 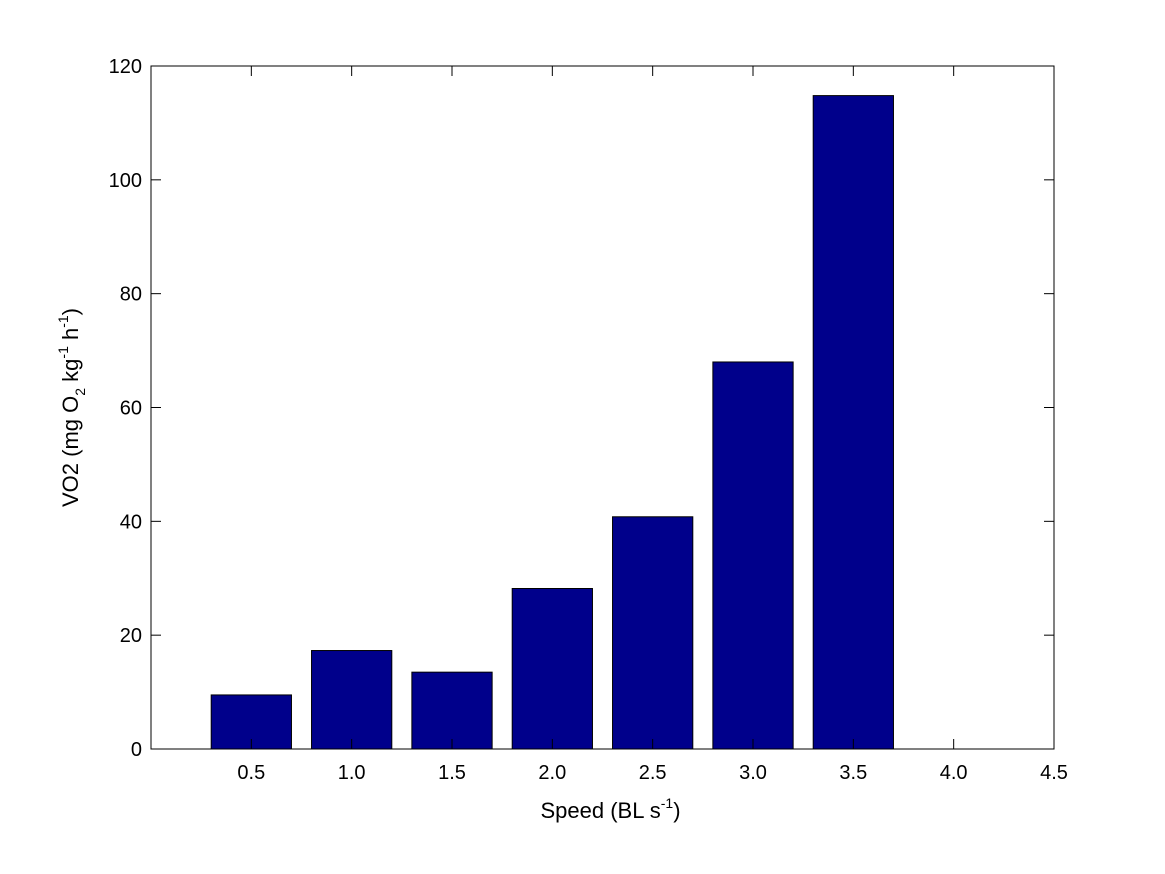 I want to click on y-axis-label-part: h, so click(x=70, y=337).